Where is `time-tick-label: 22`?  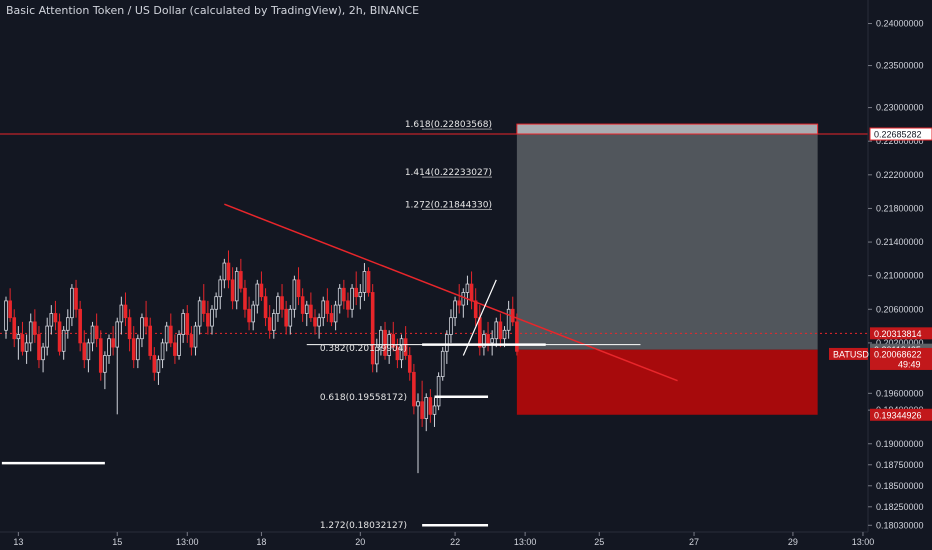 time-tick-label: 22 is located at coordinates (455, 542).